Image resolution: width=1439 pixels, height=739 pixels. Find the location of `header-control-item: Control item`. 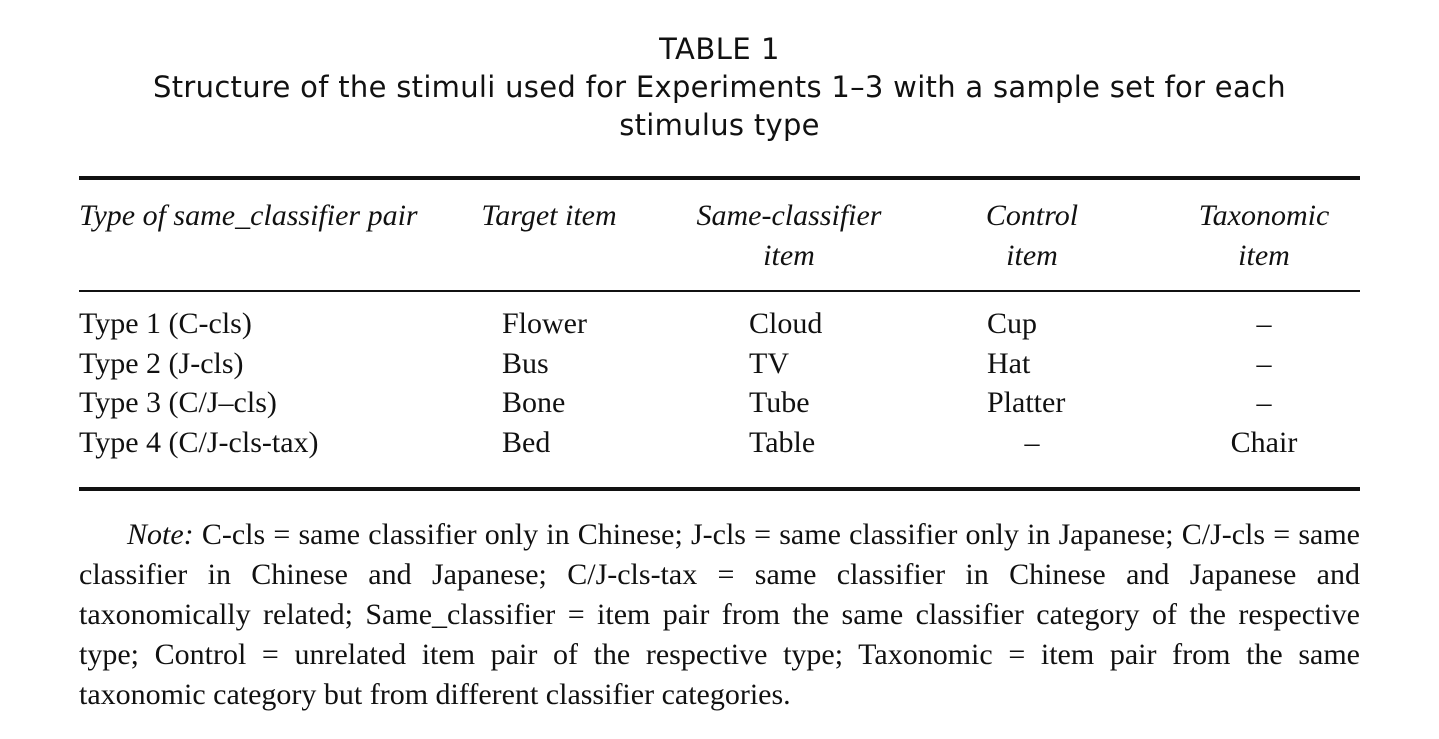

header-control-item: Control item is located at coordinates (1032, 235).